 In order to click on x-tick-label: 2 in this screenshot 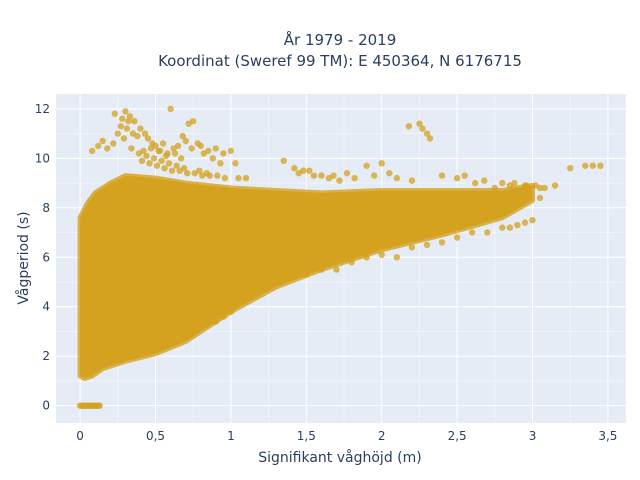, I will do `click(382, 436)`.